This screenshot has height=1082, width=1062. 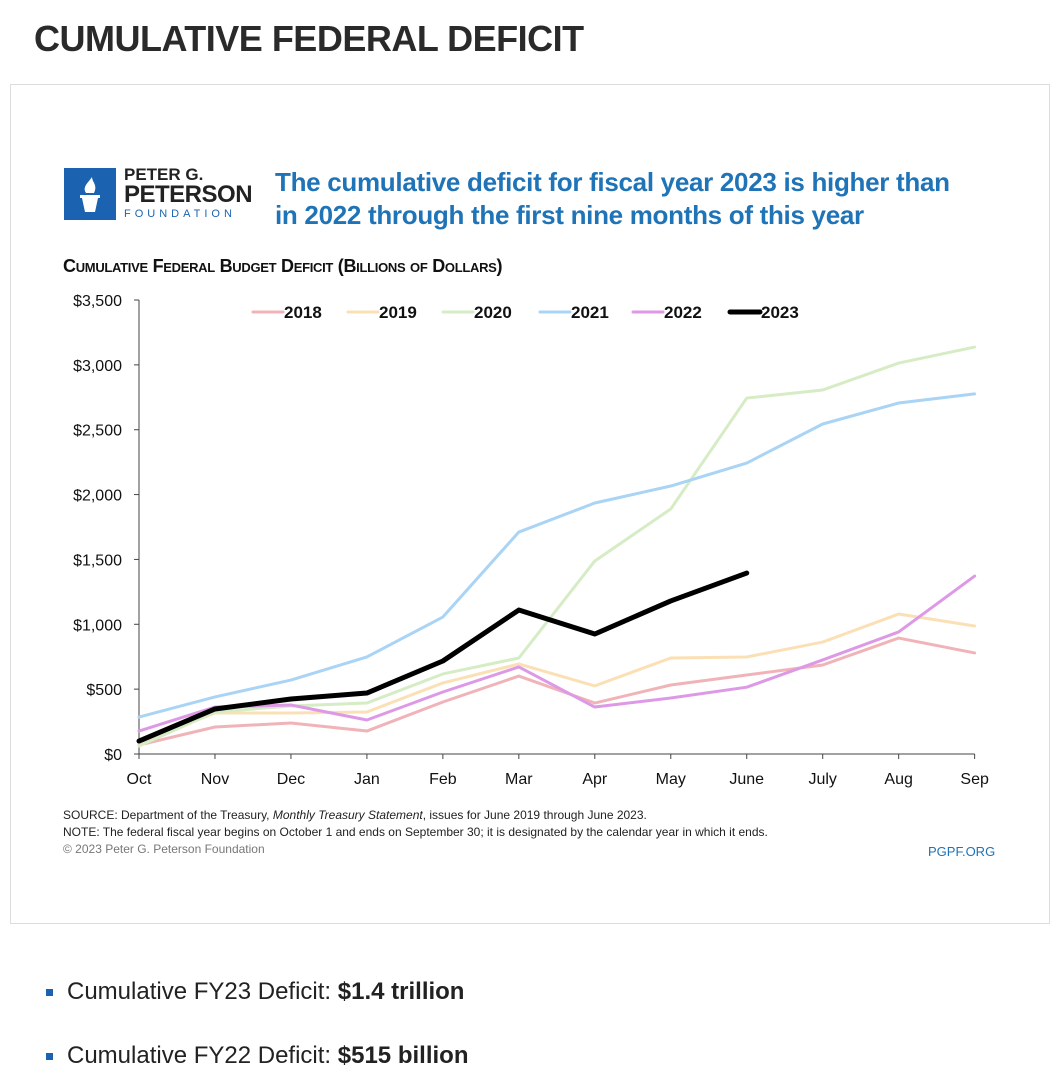 I want to click on legend-label: 2021, so click(x=590, y=312).